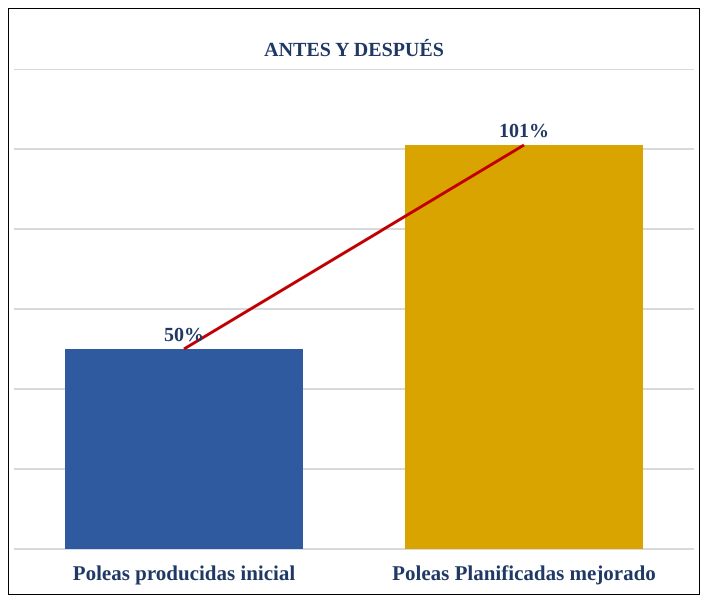 The image size is (708, 603). I want to click on data-label: 101%, so click(524, 131).